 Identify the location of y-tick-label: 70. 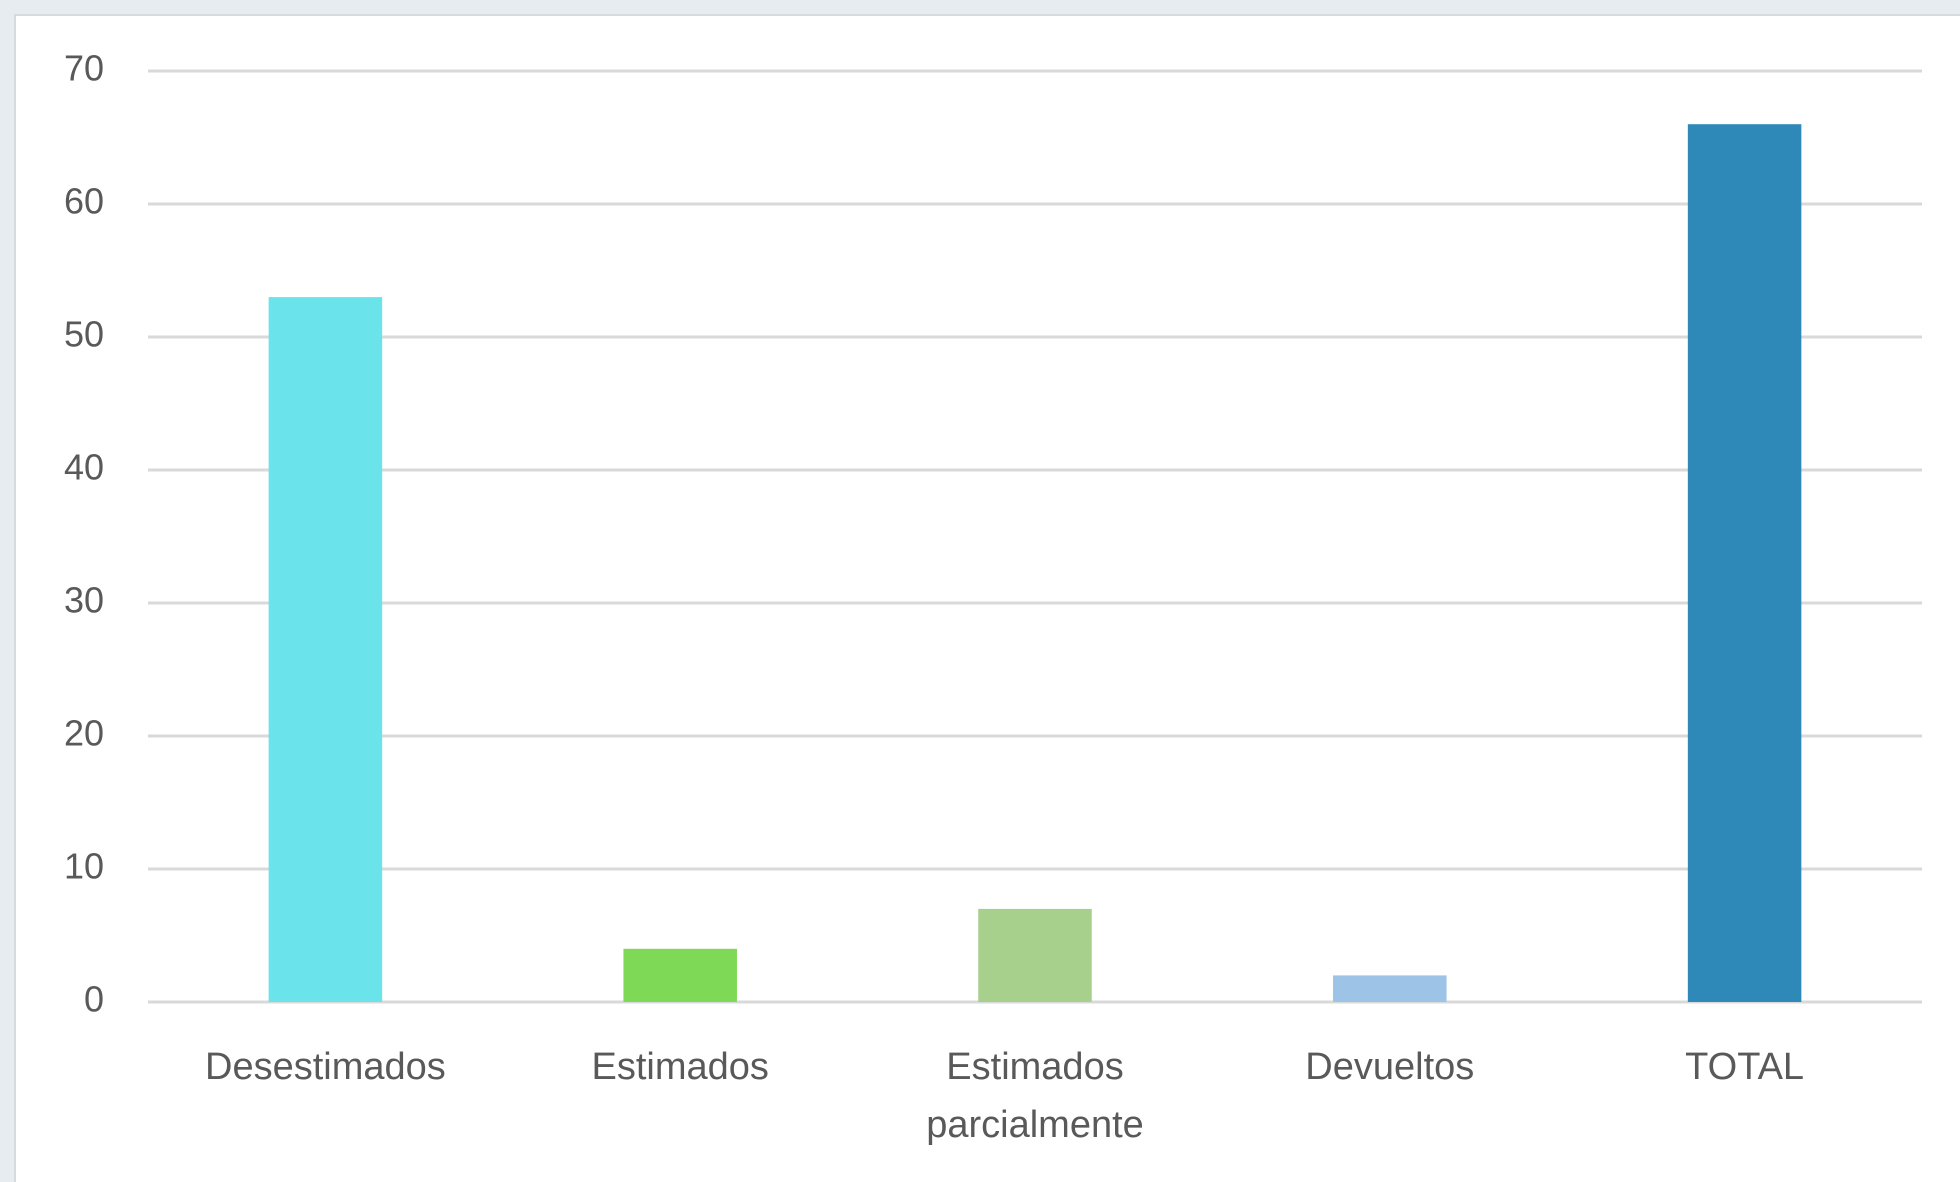
(84, 68).